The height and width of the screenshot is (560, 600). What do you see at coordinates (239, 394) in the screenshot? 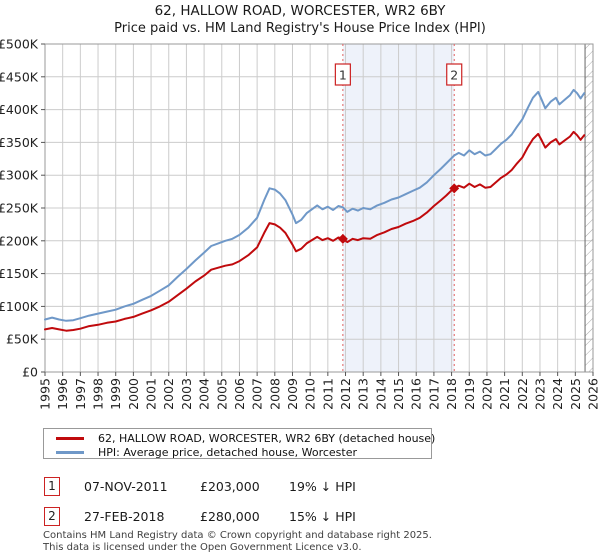
I see `x-axis-label: 2006` at bounding box center [239, 394].